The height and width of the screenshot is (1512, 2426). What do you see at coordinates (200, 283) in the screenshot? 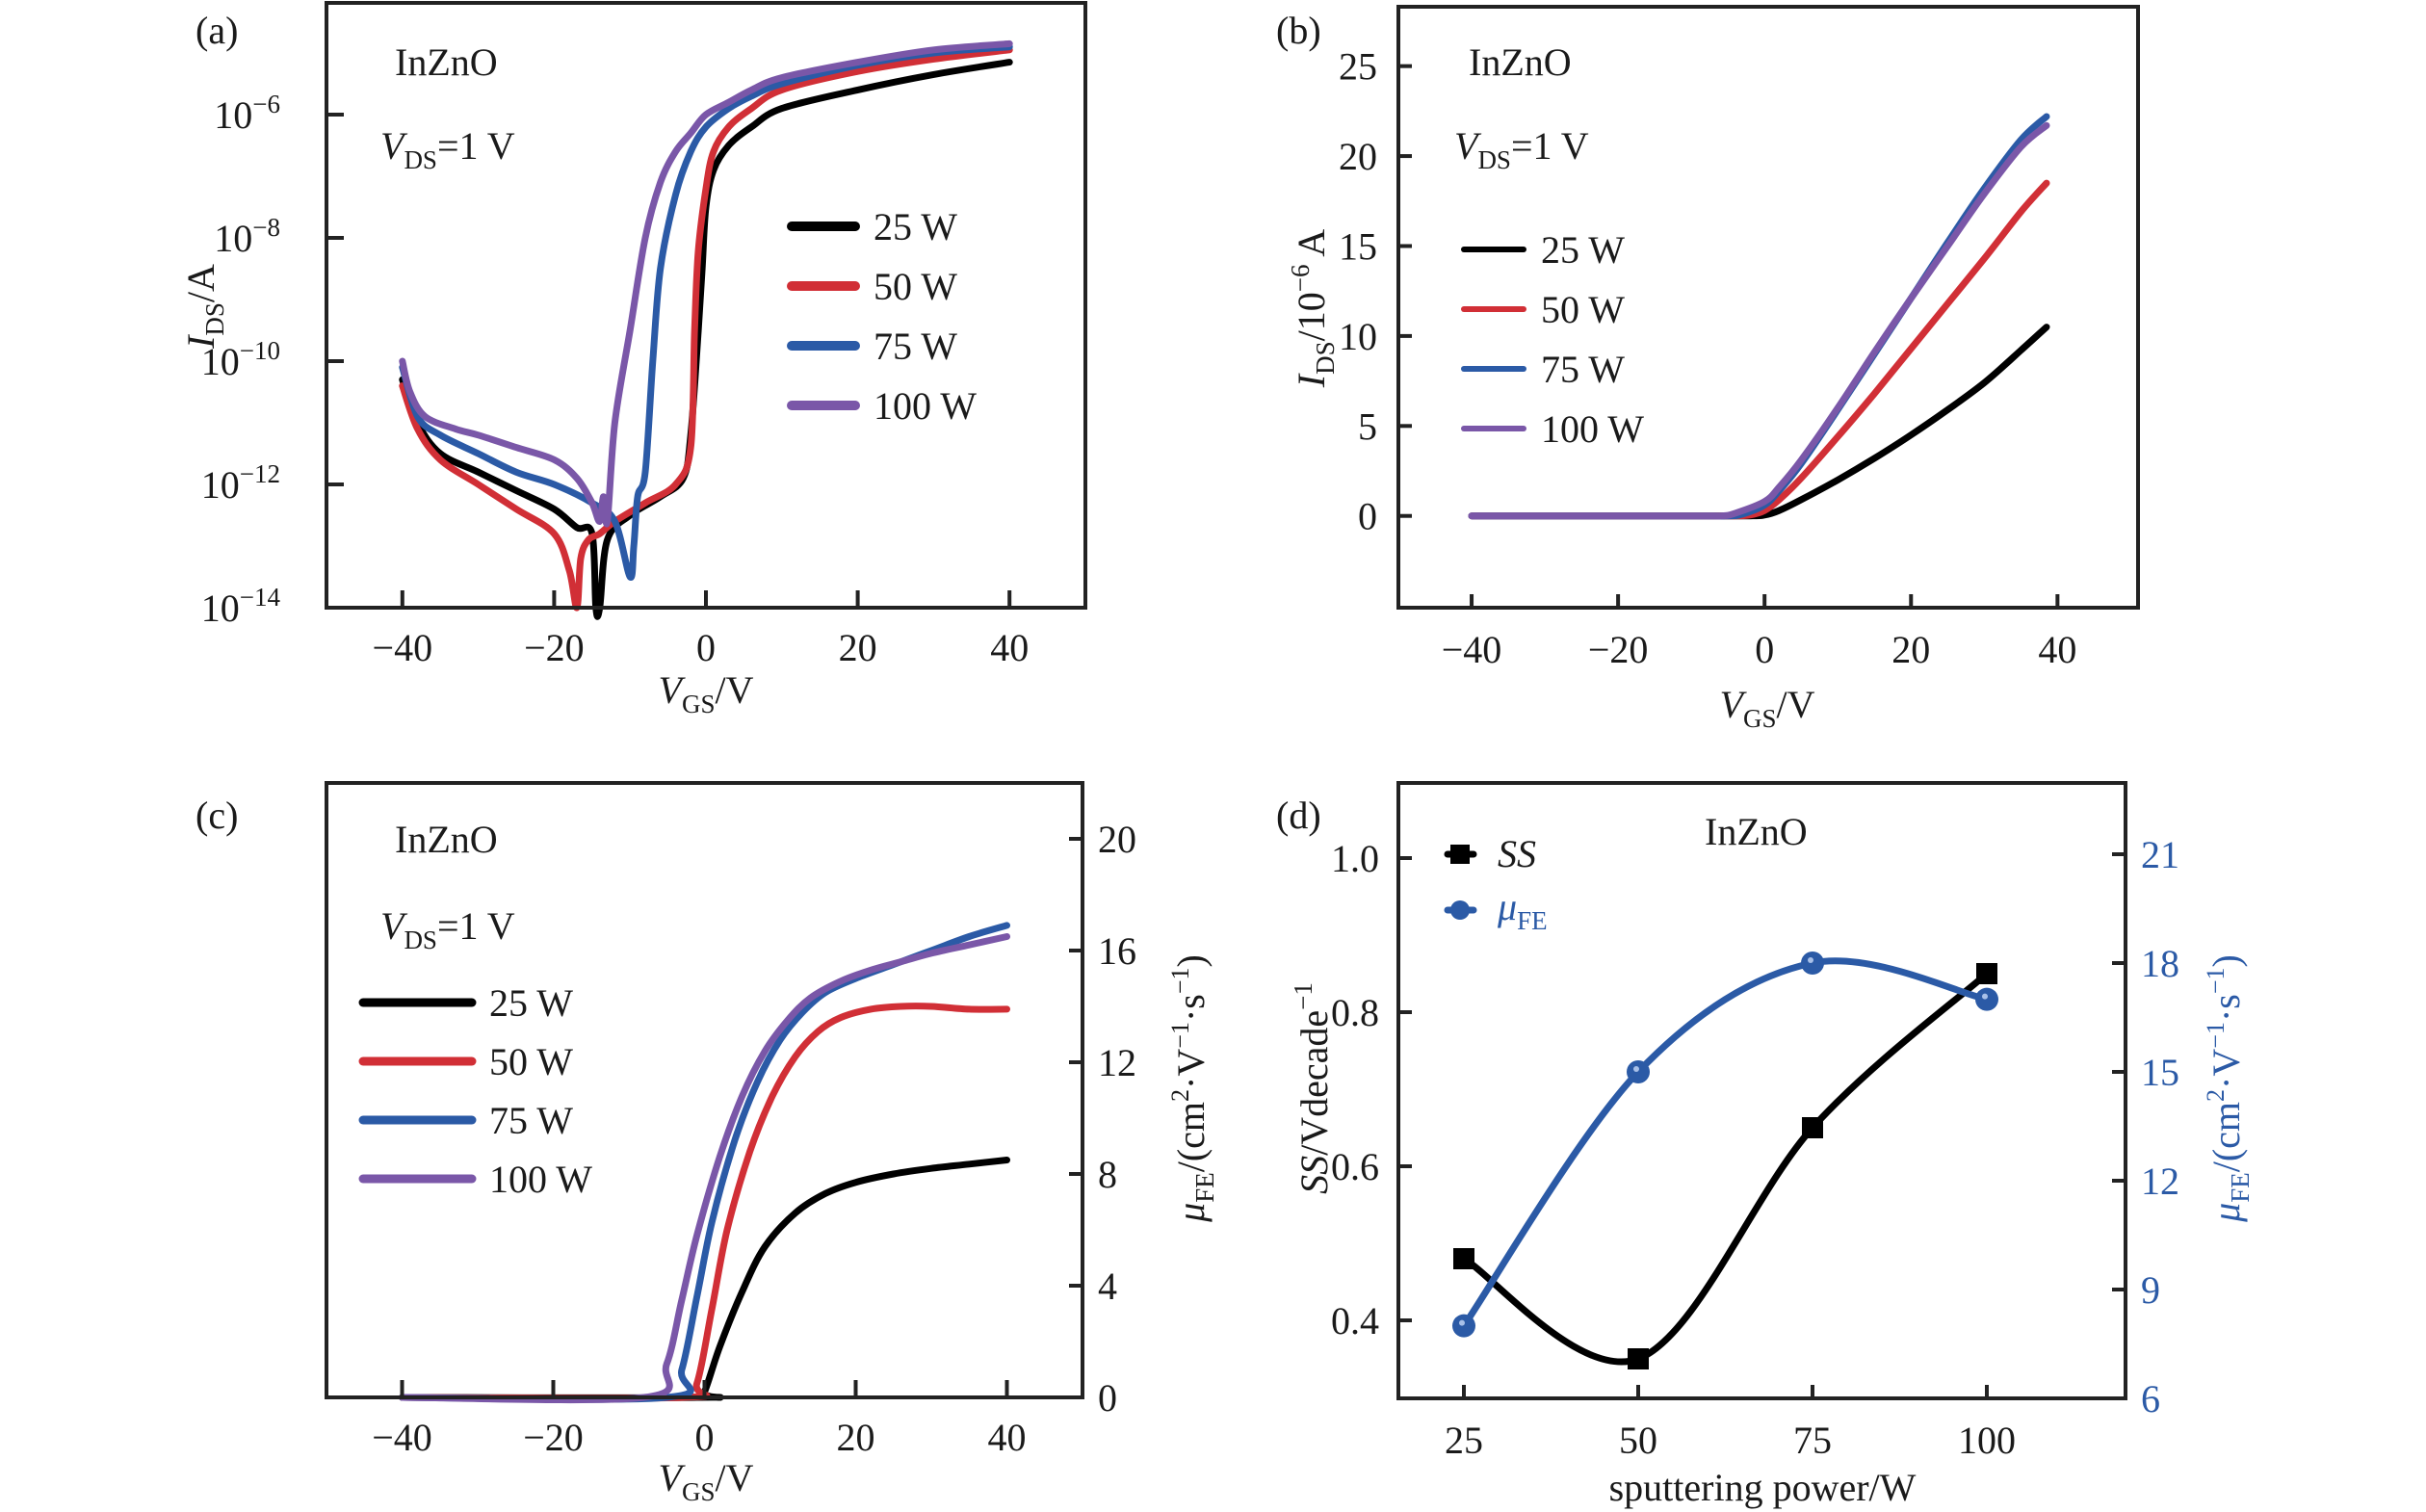
I see `y-title-unit: /A` at bounding box center [200, 283].